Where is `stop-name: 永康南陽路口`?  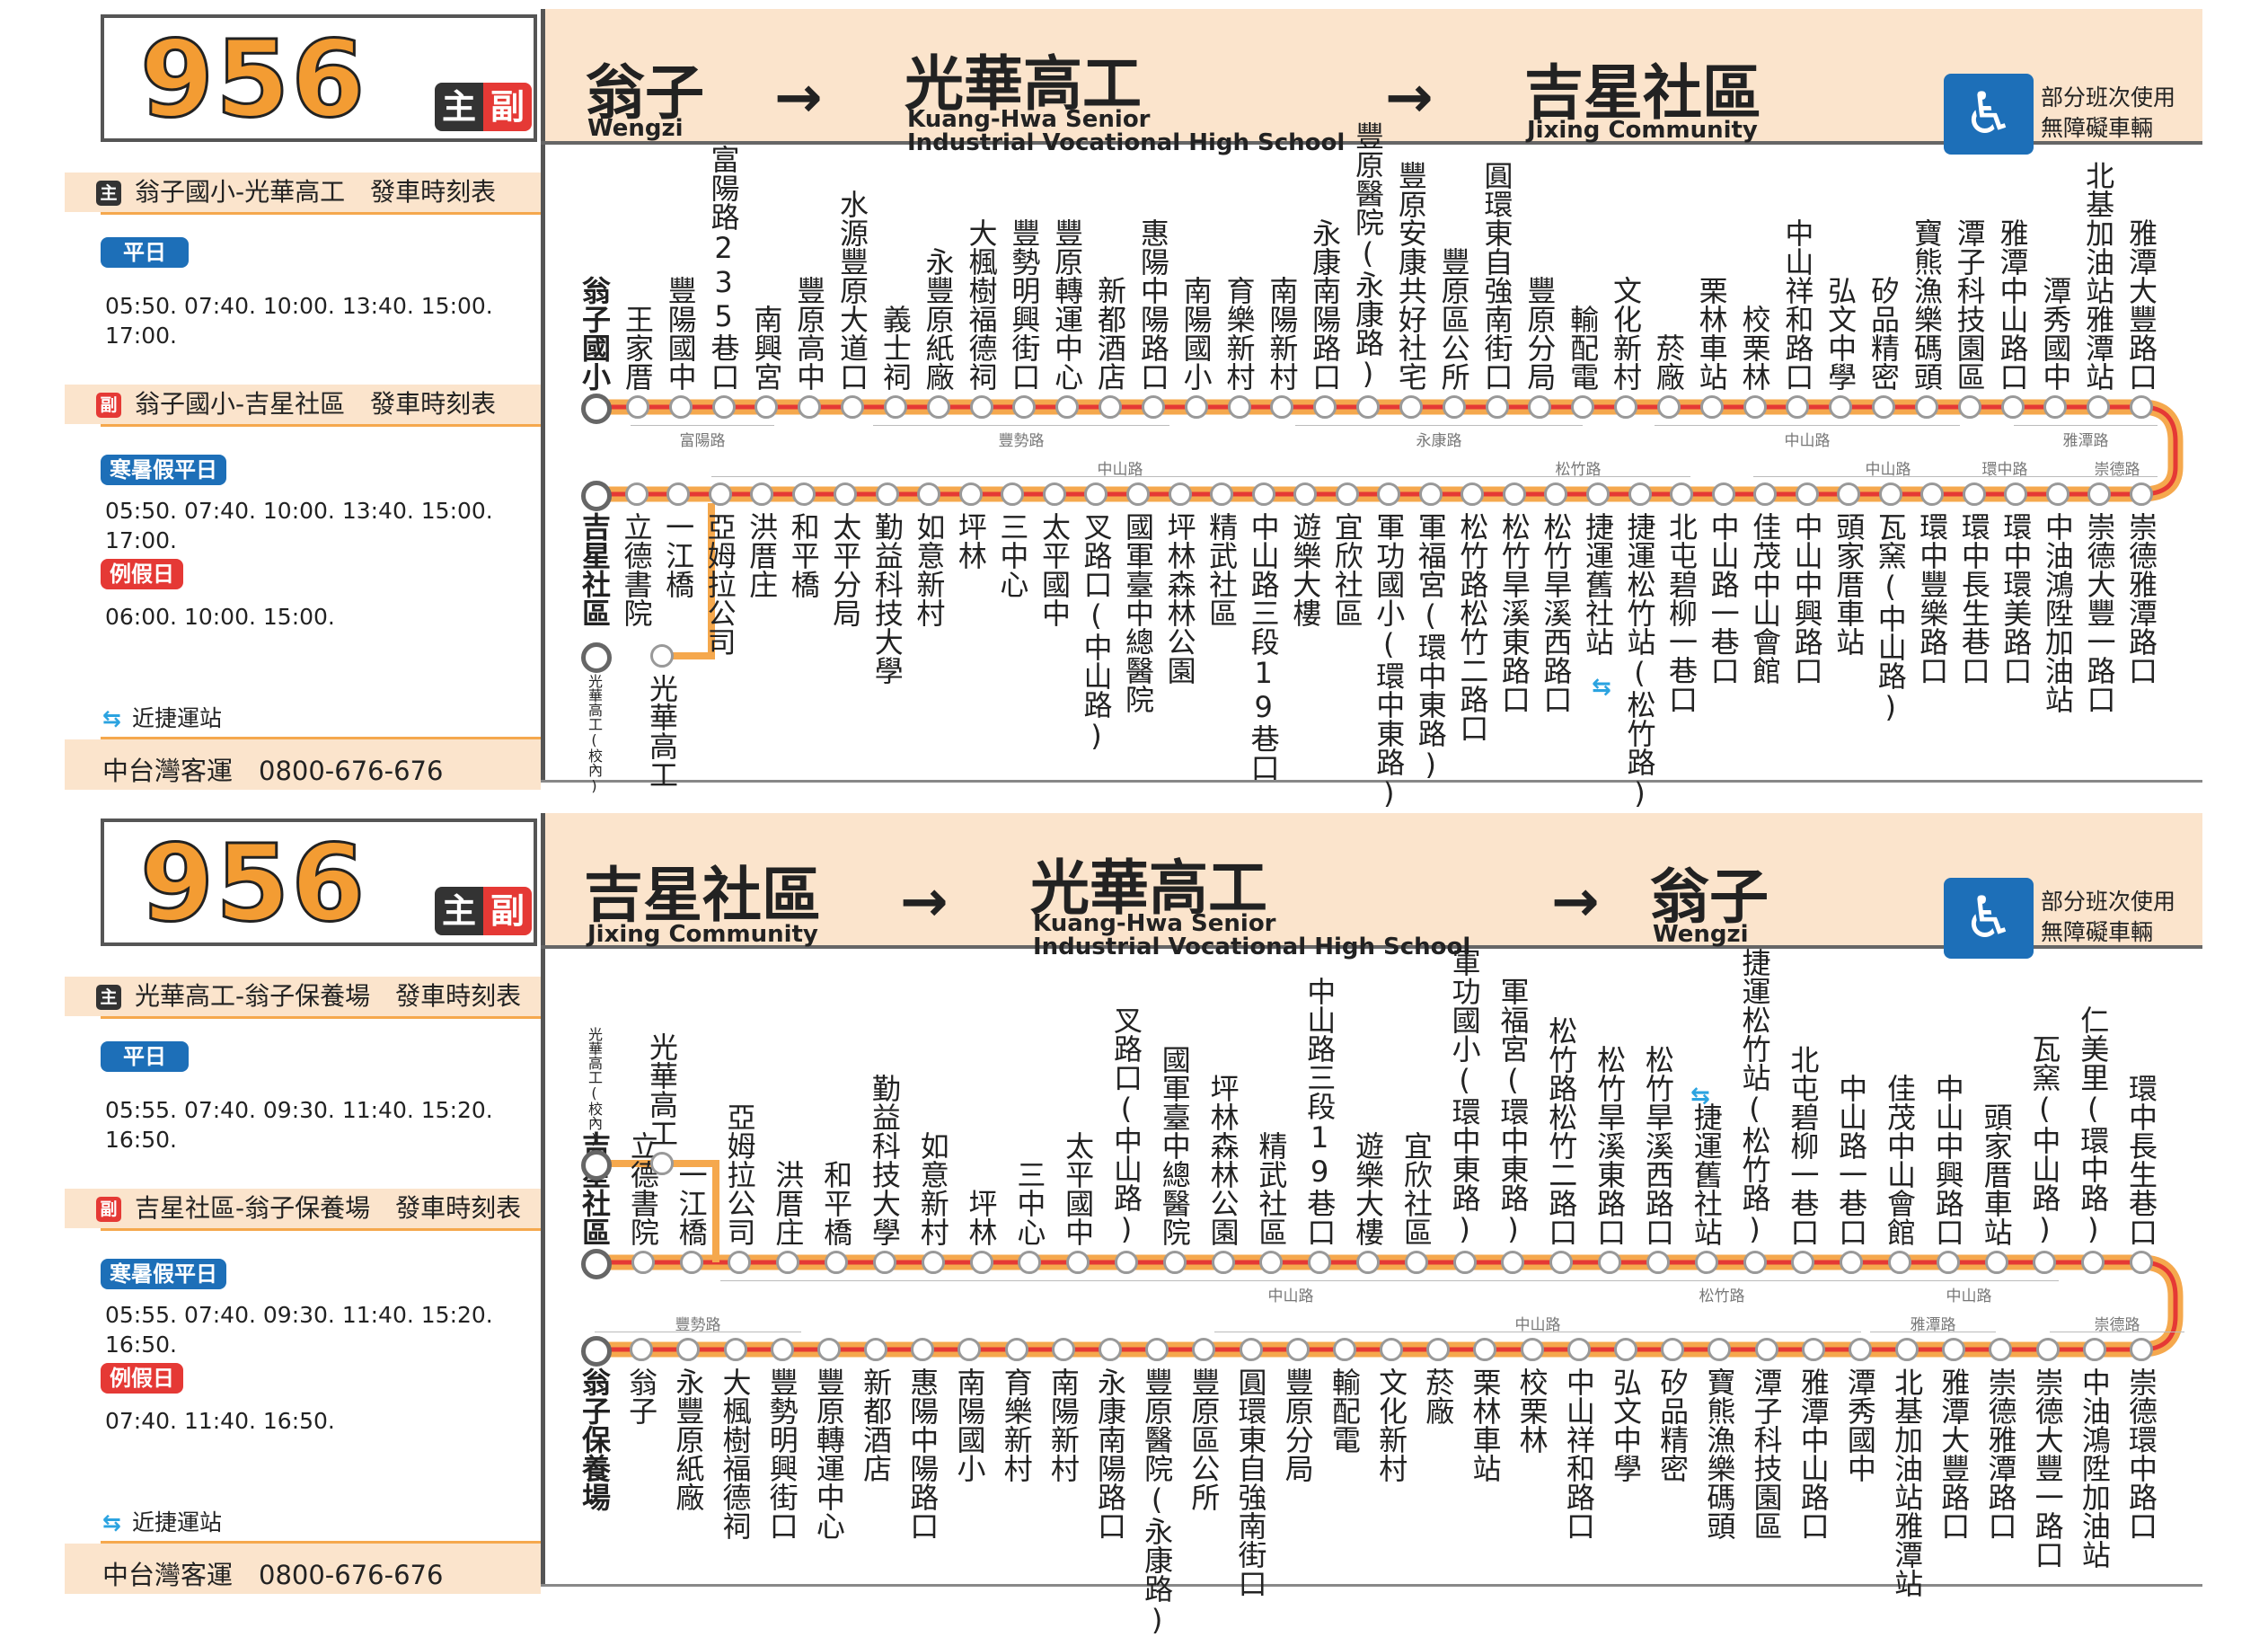 stop-name: 永康南陽路口 is located at coordinates (1110, 1453).